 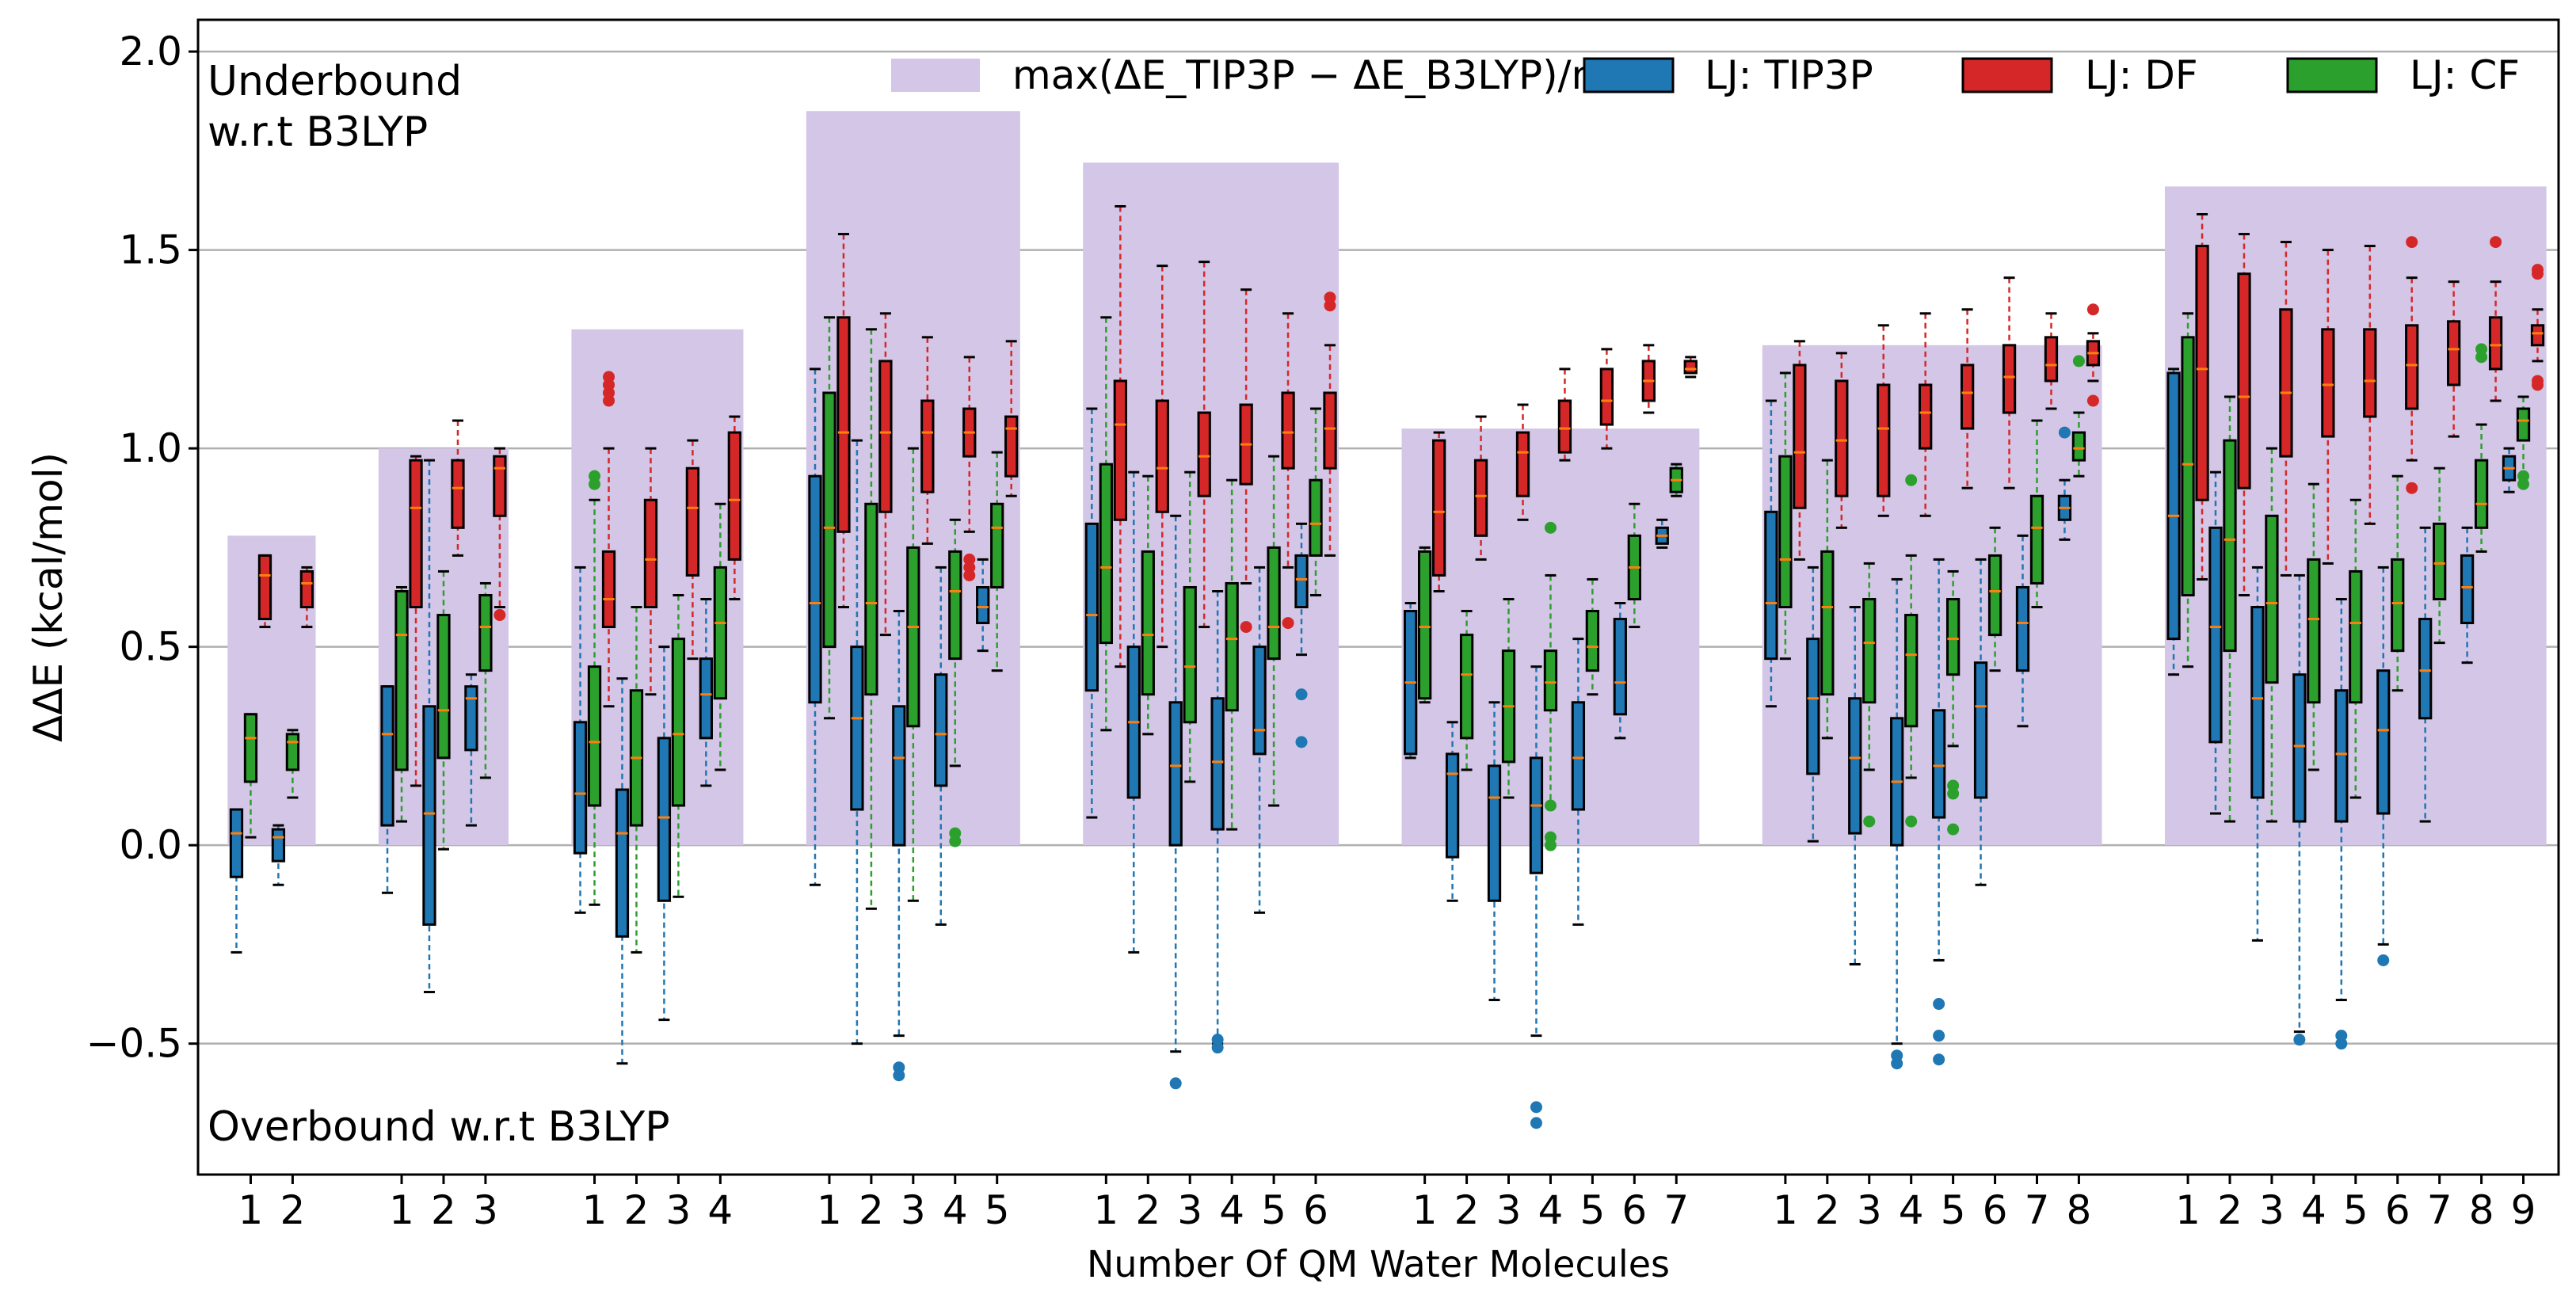 What do you see at coordinates (935, 75) in the screenshot?
I see `legend-shade-swatch` at bounding box center [935, 75].